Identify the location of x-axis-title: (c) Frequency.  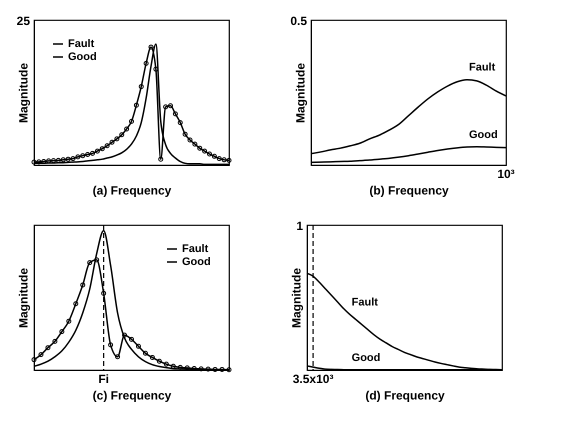
(132, 395).